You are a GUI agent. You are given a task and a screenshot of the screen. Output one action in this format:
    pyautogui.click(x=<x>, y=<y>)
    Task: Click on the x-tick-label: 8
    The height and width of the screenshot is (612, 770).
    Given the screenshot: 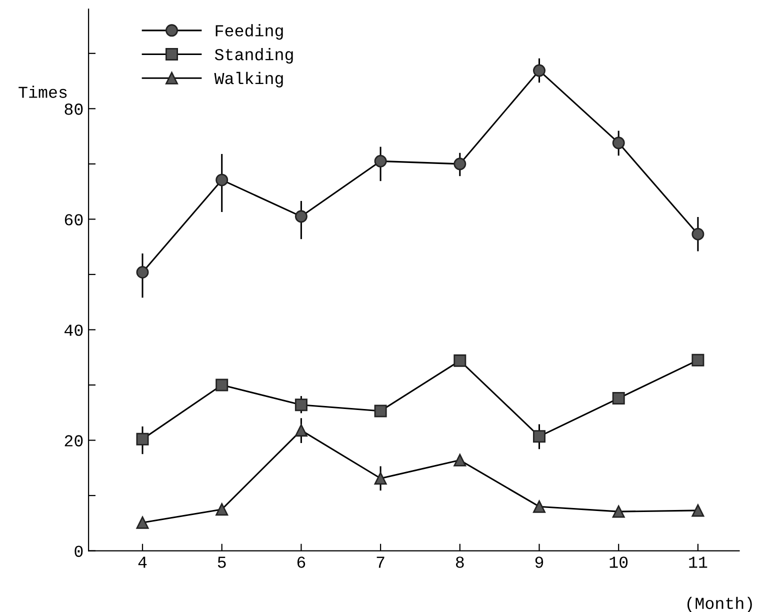 What is the action you would take?
    pyautogui.click(x=460, y=562)
    